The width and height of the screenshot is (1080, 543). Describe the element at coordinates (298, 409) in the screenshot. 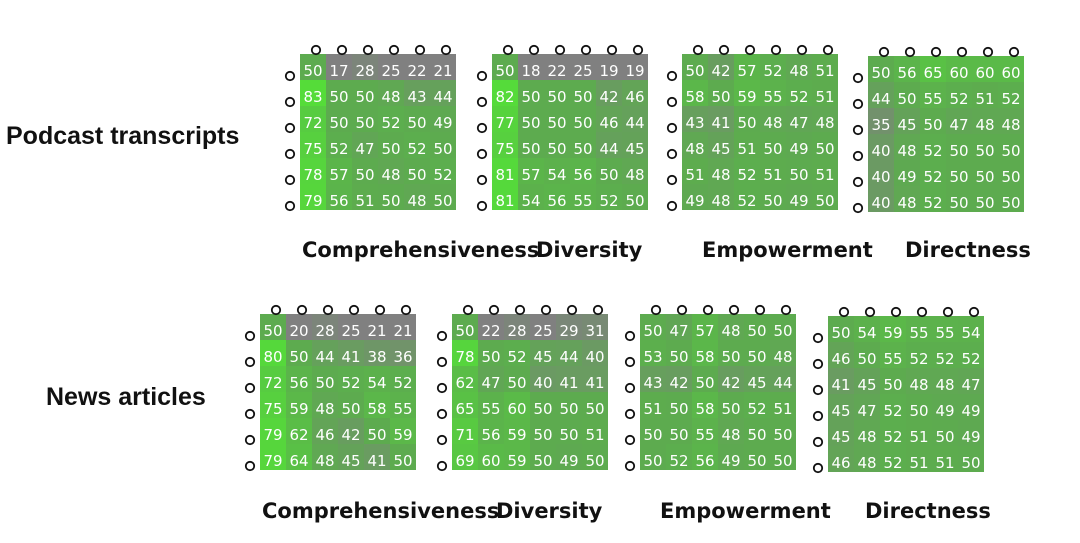

I see `heatmap-cell-value: 59` at that location.